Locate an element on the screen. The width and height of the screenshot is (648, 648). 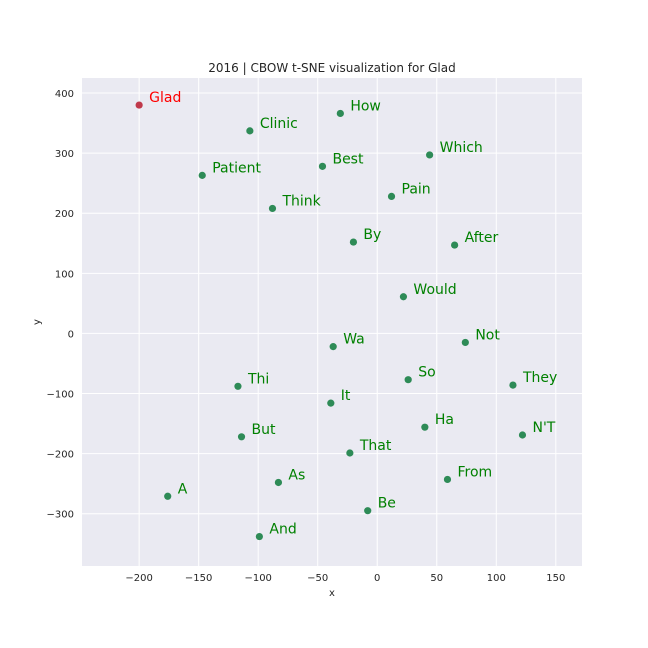
x-tick-label: 0 is located at coordinates (377, 578).